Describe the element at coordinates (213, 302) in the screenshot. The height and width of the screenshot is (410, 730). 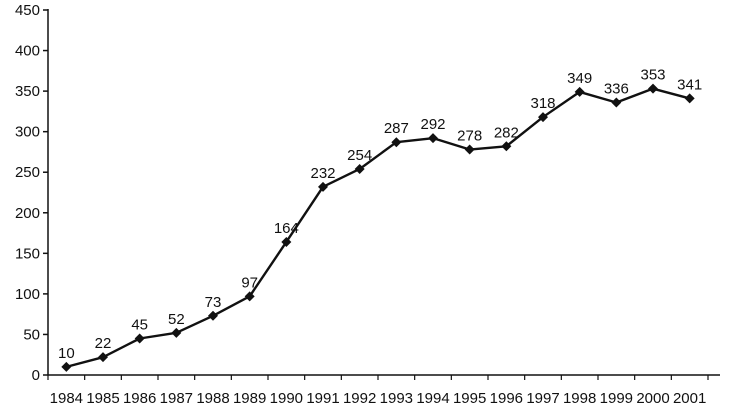
I see `data-label: 73` at that location.